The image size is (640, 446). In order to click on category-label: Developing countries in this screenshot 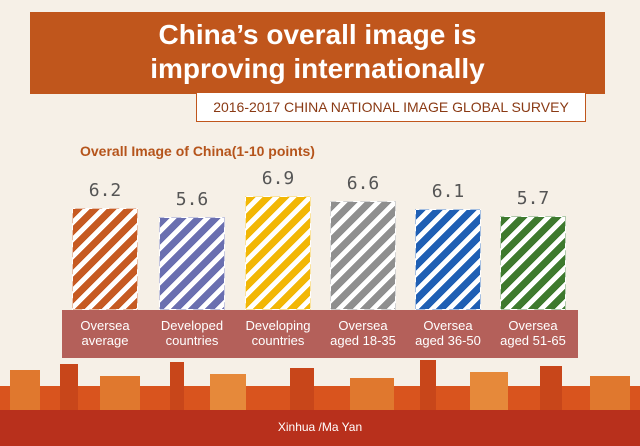, I will do `click(278, 333)`.